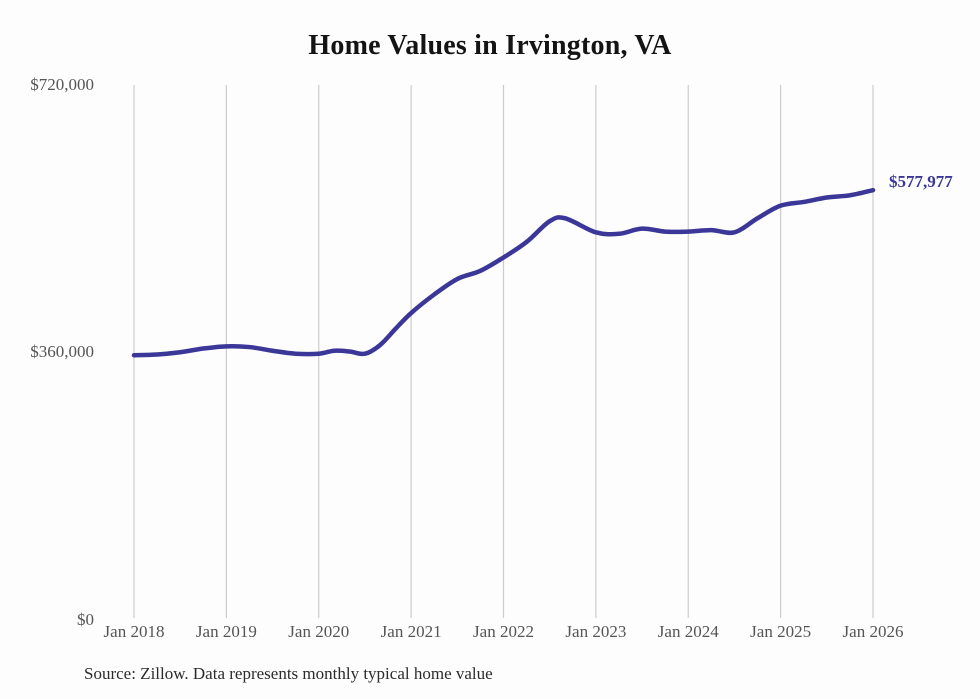  Describe the element at coordinates (62, 84) in the screenshot. I see `y-axis-tick-720000: $720,000` at that location.